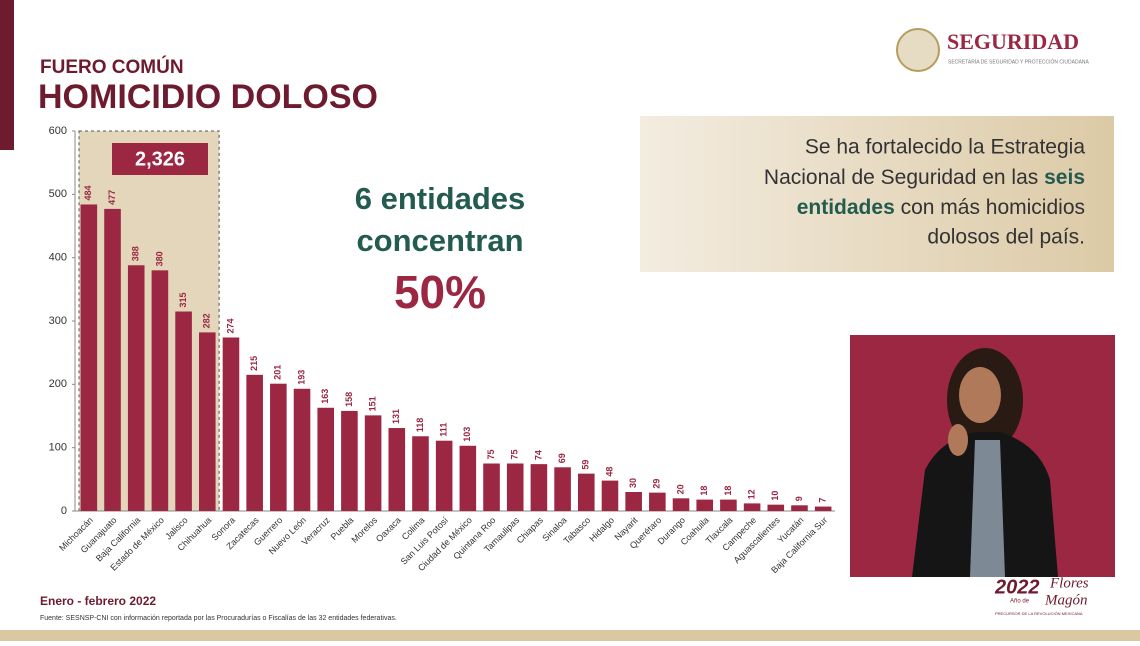  What do you see at coordinates (230, 325) in the screenshot?
I see `value-label: 274` at bounding box center [230, 325].